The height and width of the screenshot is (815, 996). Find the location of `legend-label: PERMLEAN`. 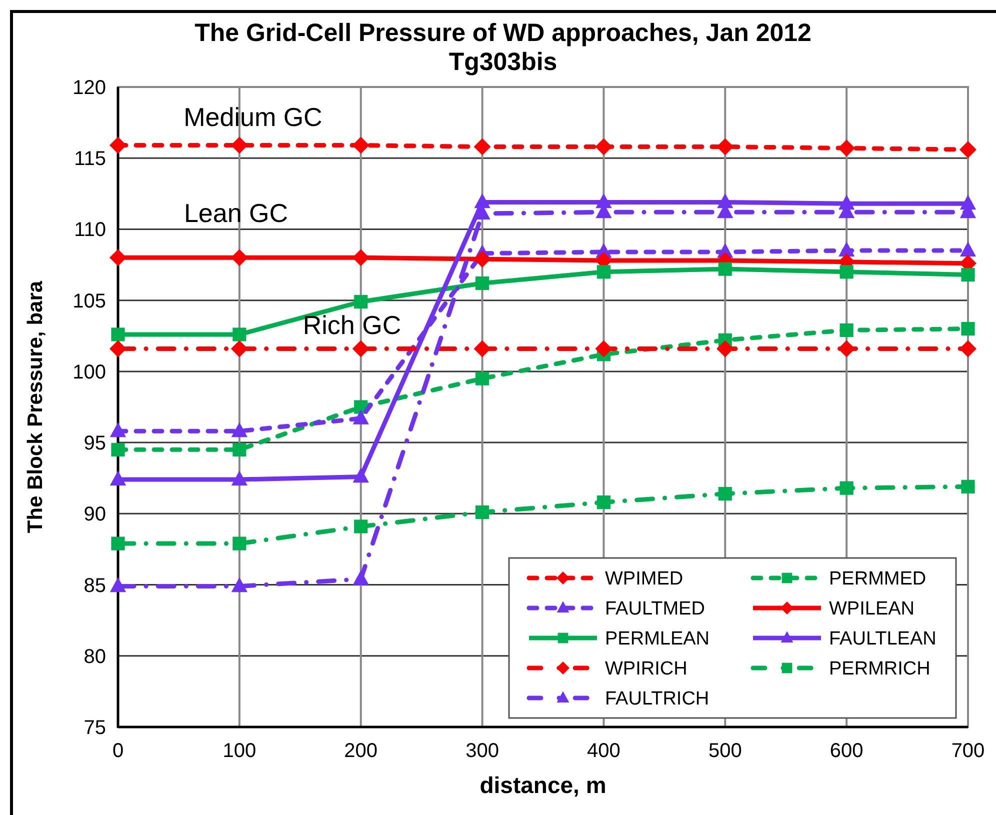

legend-label: PERMLEAN is located at coordinates (657, 639).